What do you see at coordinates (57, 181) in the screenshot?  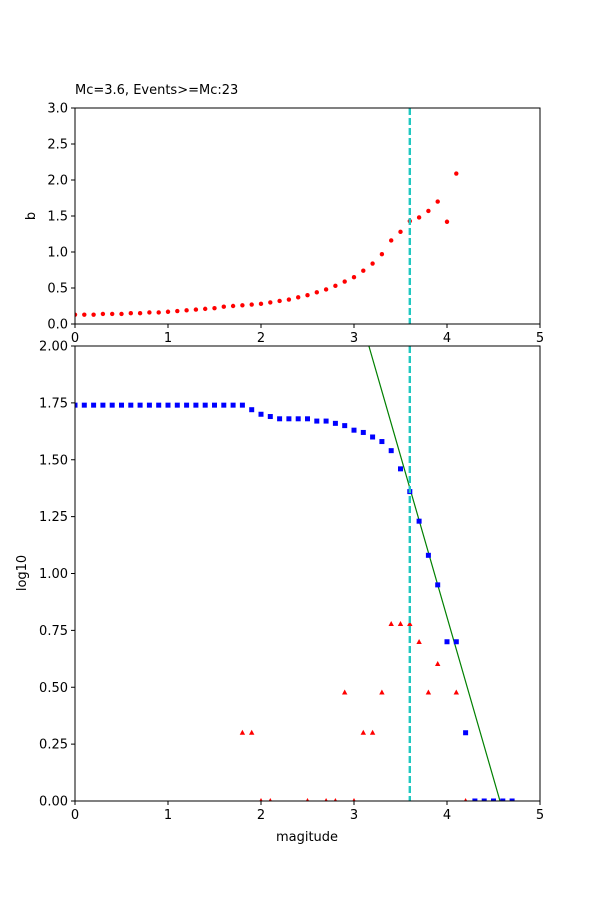 I see `y-tick-label: 2.0` at bounding box center [57, 181].